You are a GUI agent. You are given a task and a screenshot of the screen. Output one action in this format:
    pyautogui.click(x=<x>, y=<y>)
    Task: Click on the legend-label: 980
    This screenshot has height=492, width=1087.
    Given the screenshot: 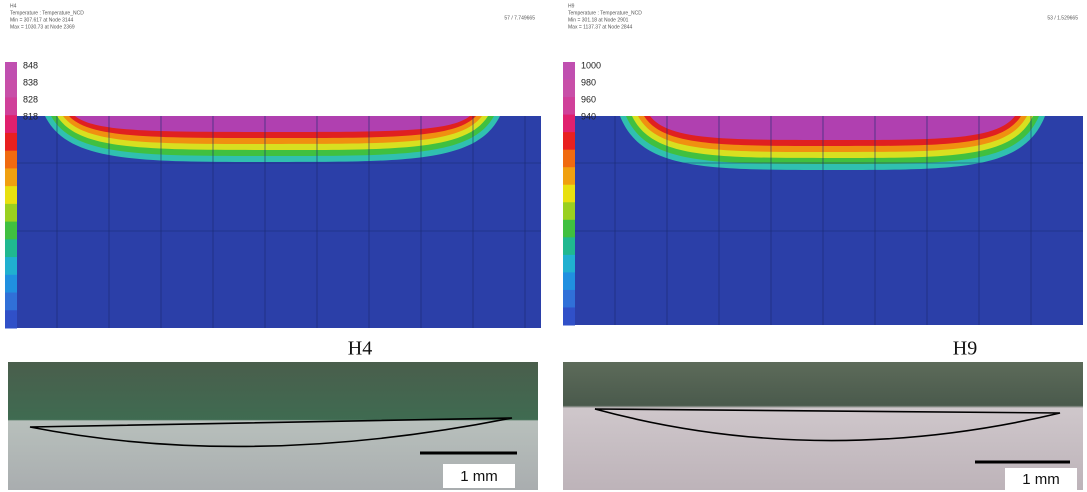 What is the action you would take?
    pyautogui.click(x=588, y=82)
    